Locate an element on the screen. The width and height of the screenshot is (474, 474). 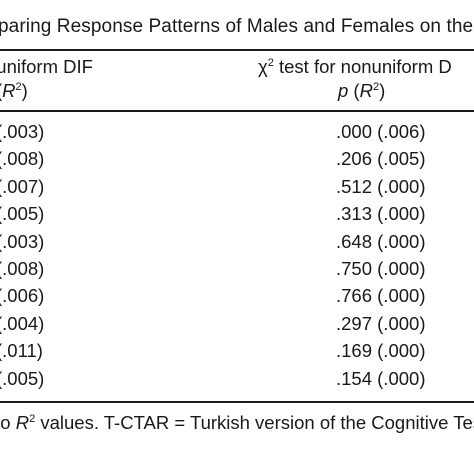
table-cell: .313 (.000) is located at coordinates (381, 214).